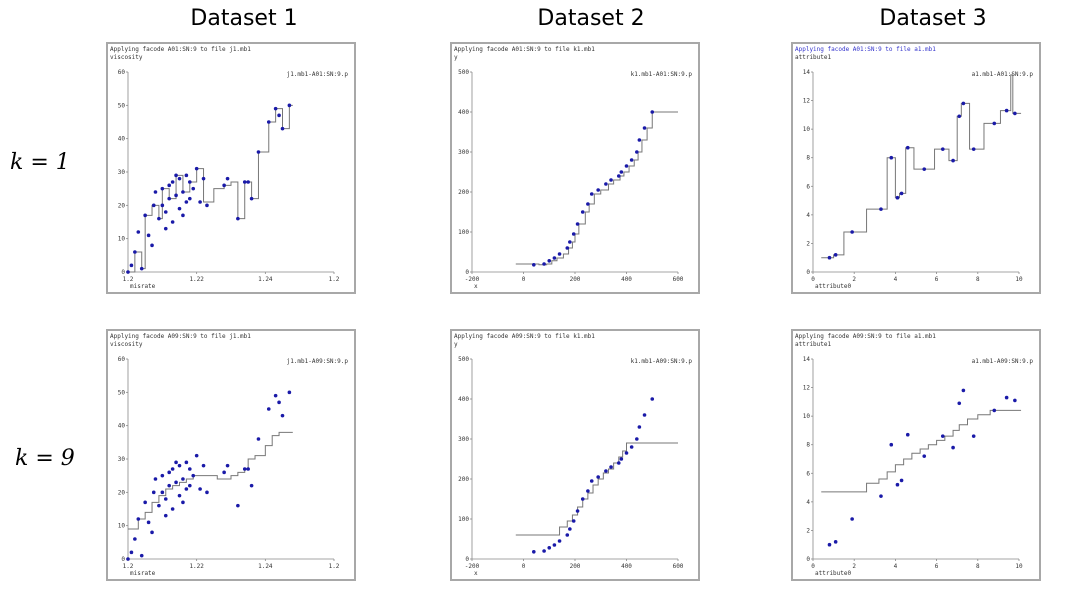 The height and width of the screenshot is (589, 1073). I want to click on x-axis-label: misrate, so click(143, 573).